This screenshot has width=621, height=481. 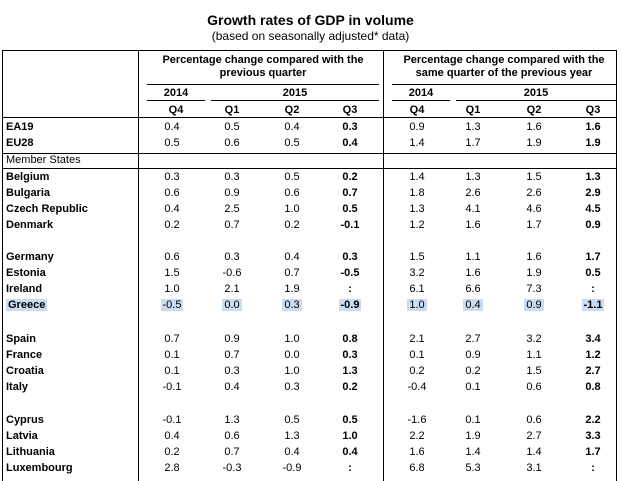 I want to click on row-label: Spain, so click(x=21, y=339).